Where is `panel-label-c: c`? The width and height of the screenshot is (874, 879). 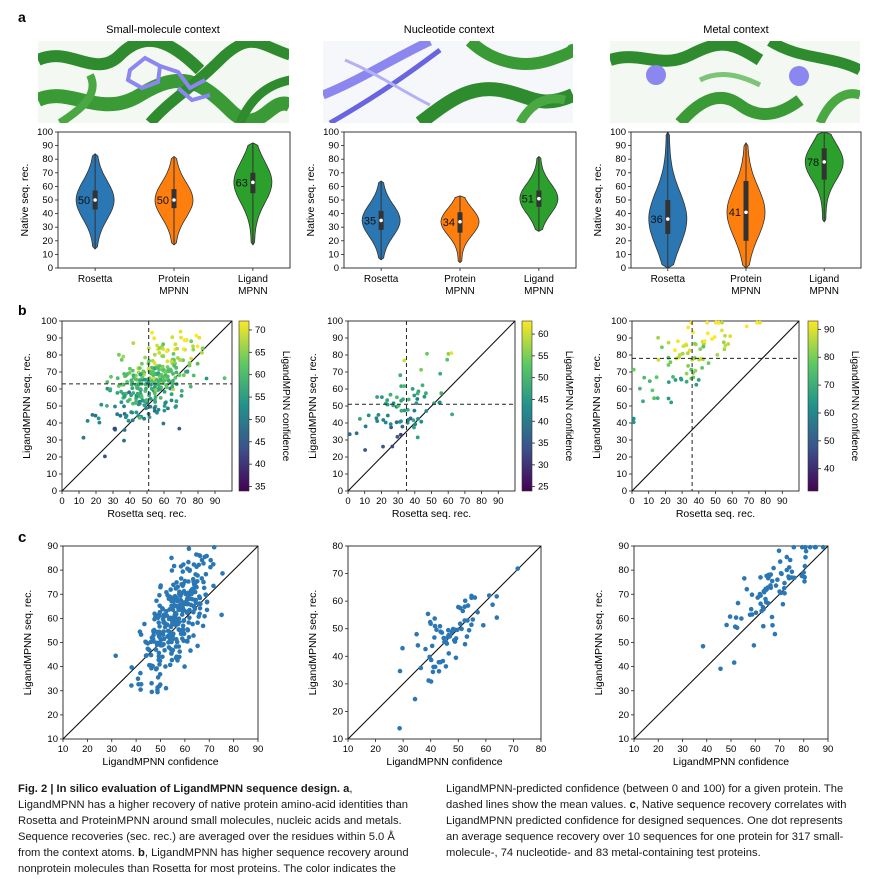
panel-label-c: c is located at coordinates (22, 537).